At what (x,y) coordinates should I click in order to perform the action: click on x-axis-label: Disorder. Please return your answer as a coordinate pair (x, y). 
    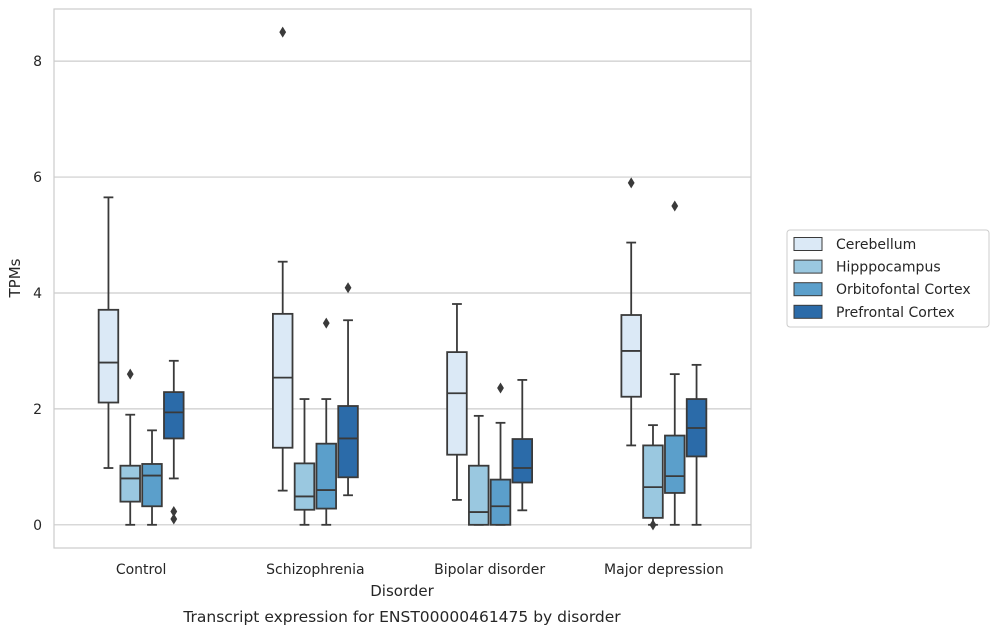
    Looking at the image, I should click on (402, 591).